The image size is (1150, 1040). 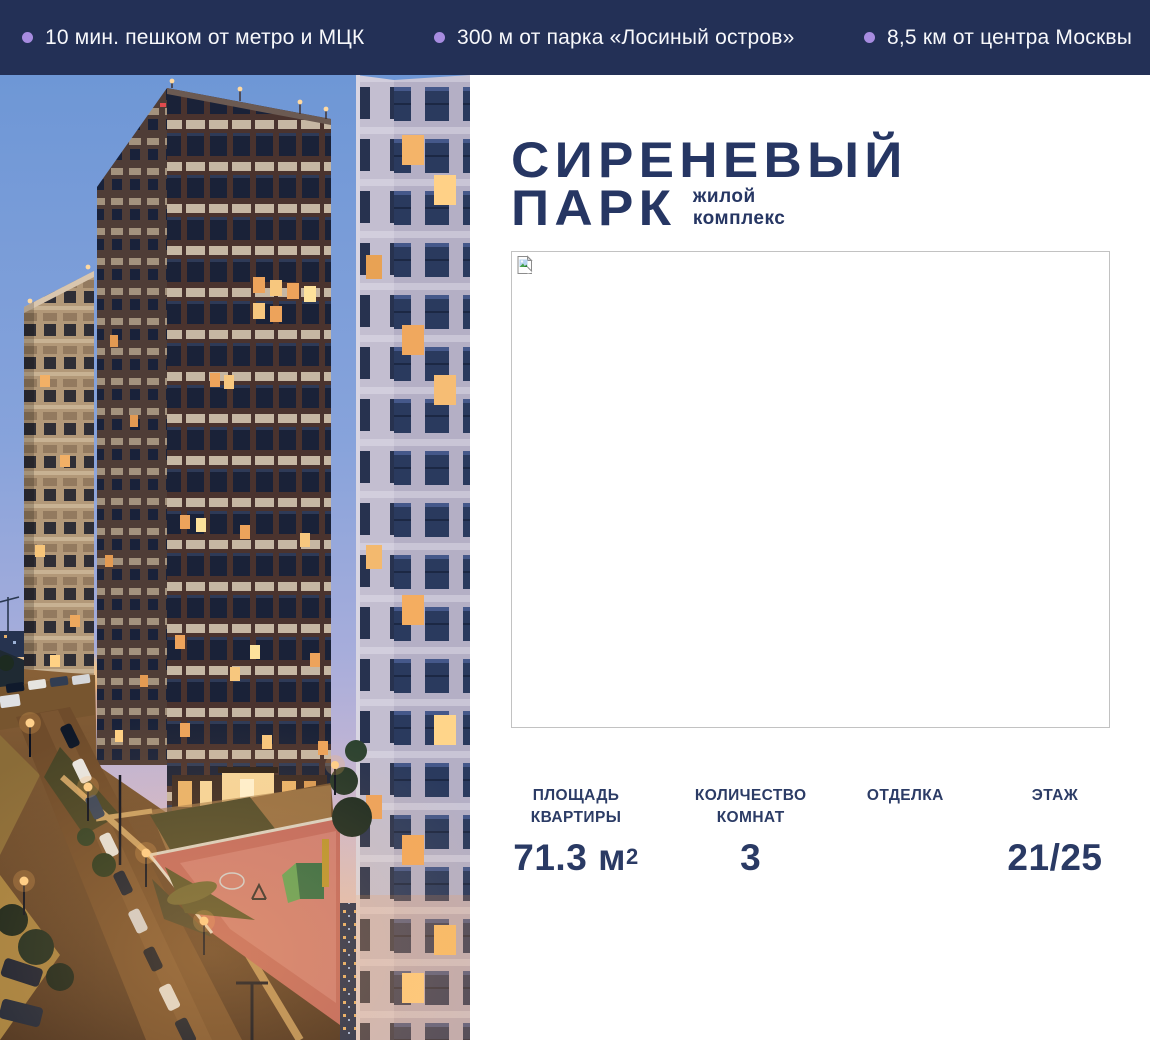 What do you see at coordinates (625, 37) in the screenshot?
I see `banner-text: 300 м от парка «Лосиный остров»` at bounding box center [625, 37].